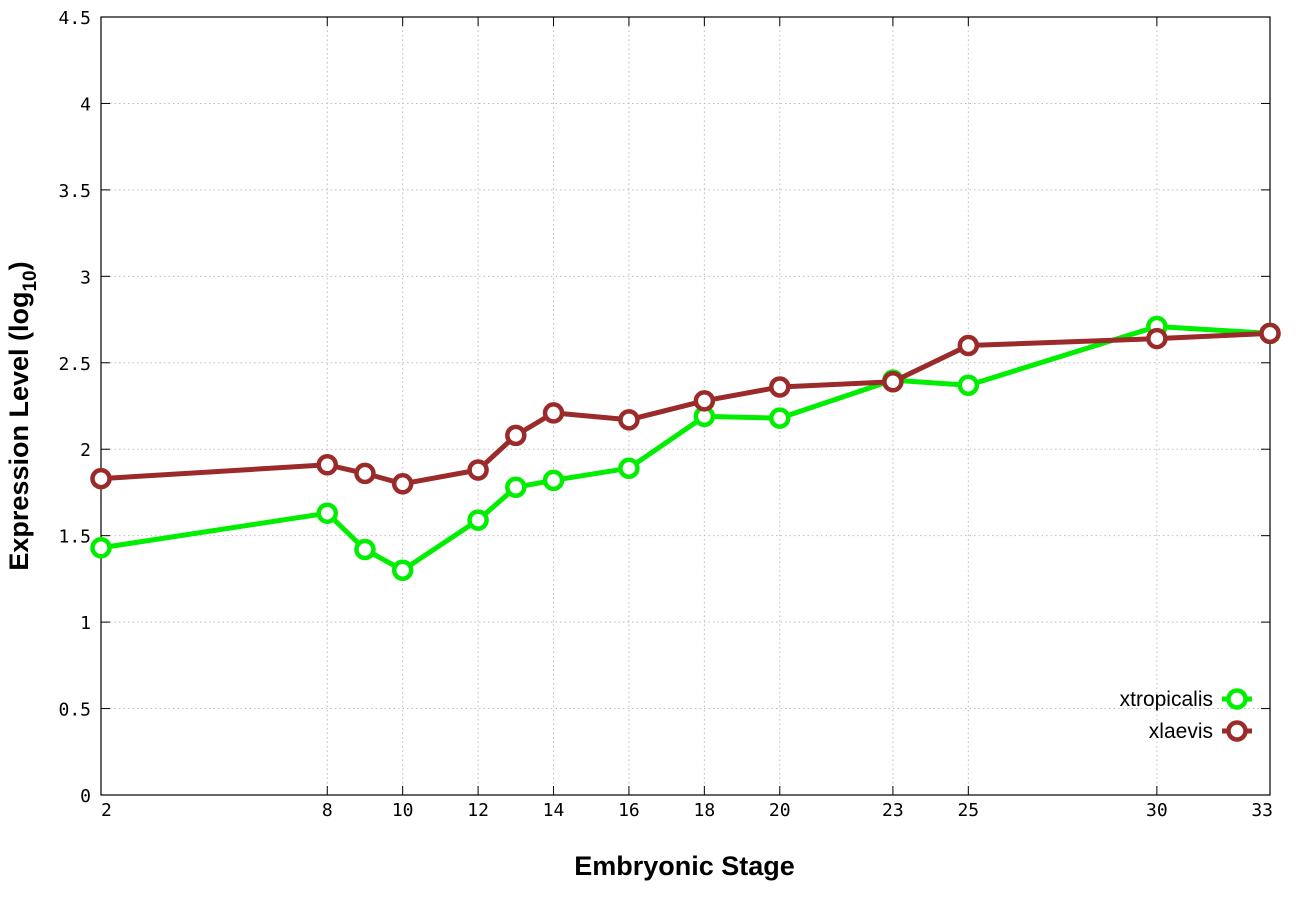 The height and width of the screenshot is (907, 1296). I want to click on y-tick-label: 0, so click(85, 796).